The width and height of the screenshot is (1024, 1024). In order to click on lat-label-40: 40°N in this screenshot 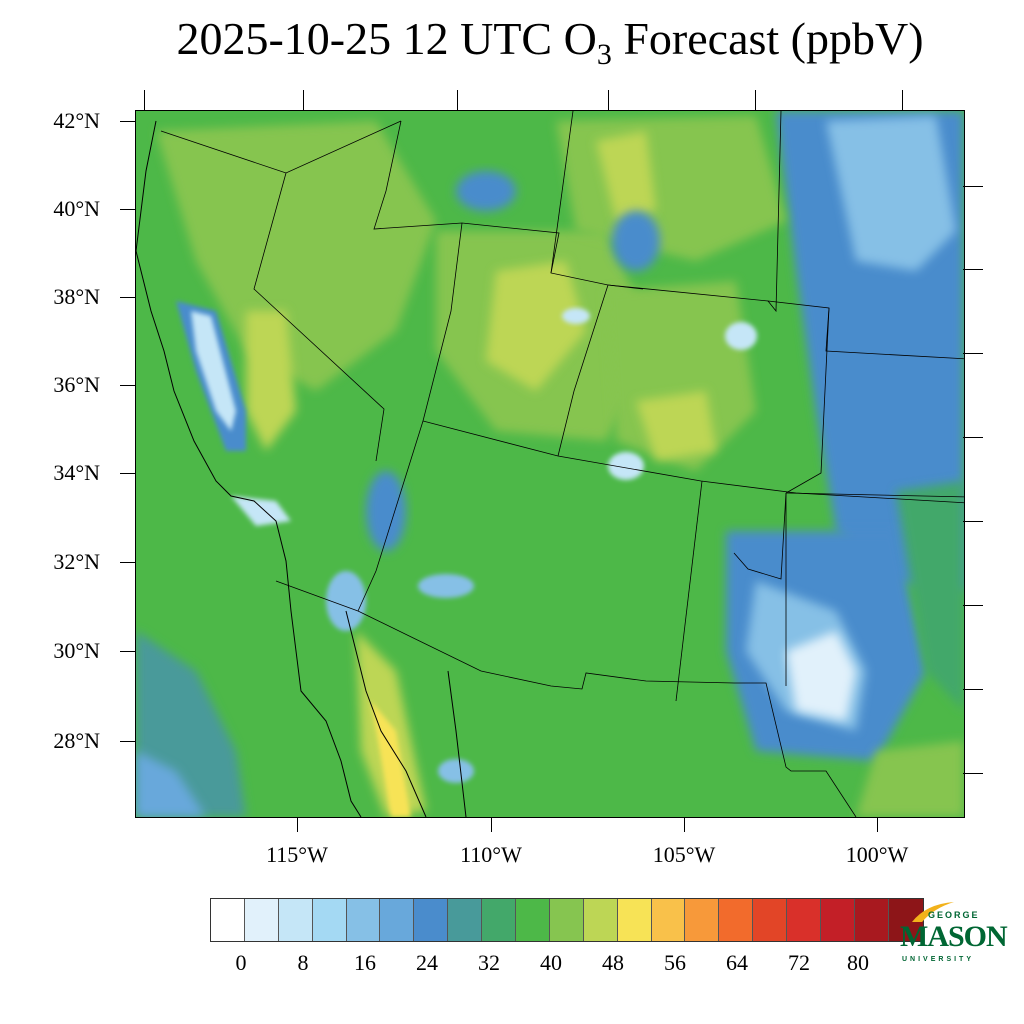, I will do `click(76, 208)`.